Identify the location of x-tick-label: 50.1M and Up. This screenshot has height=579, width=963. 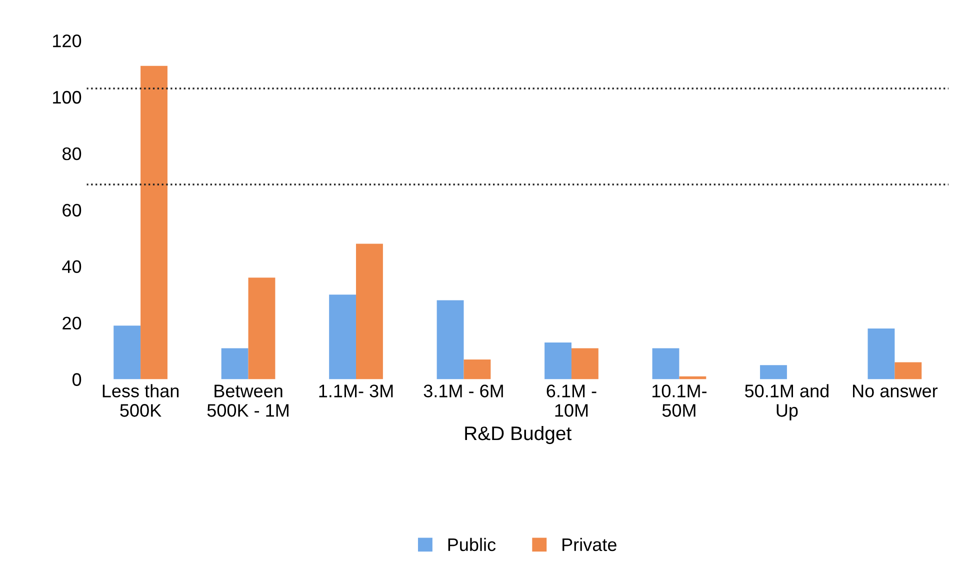
(786, 402).